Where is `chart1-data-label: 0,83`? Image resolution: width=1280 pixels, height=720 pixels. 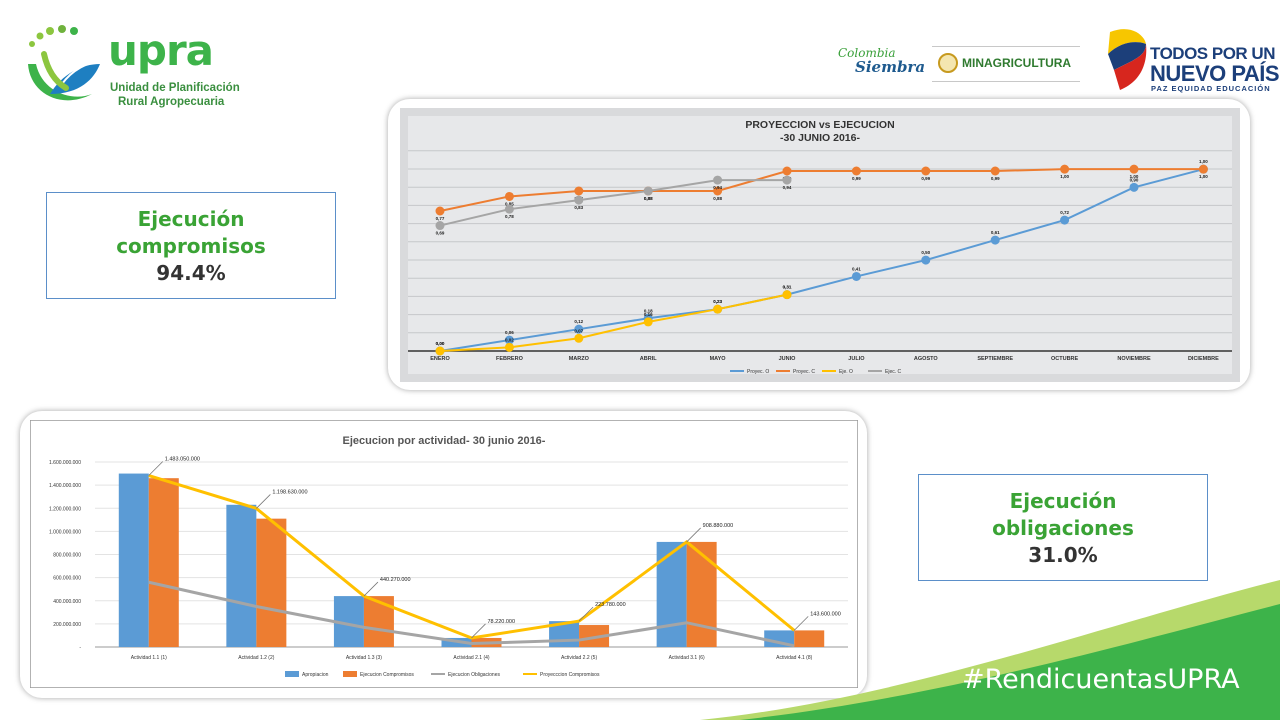
chart1-data-label: 0,83 is located at coordinates (578, 207).